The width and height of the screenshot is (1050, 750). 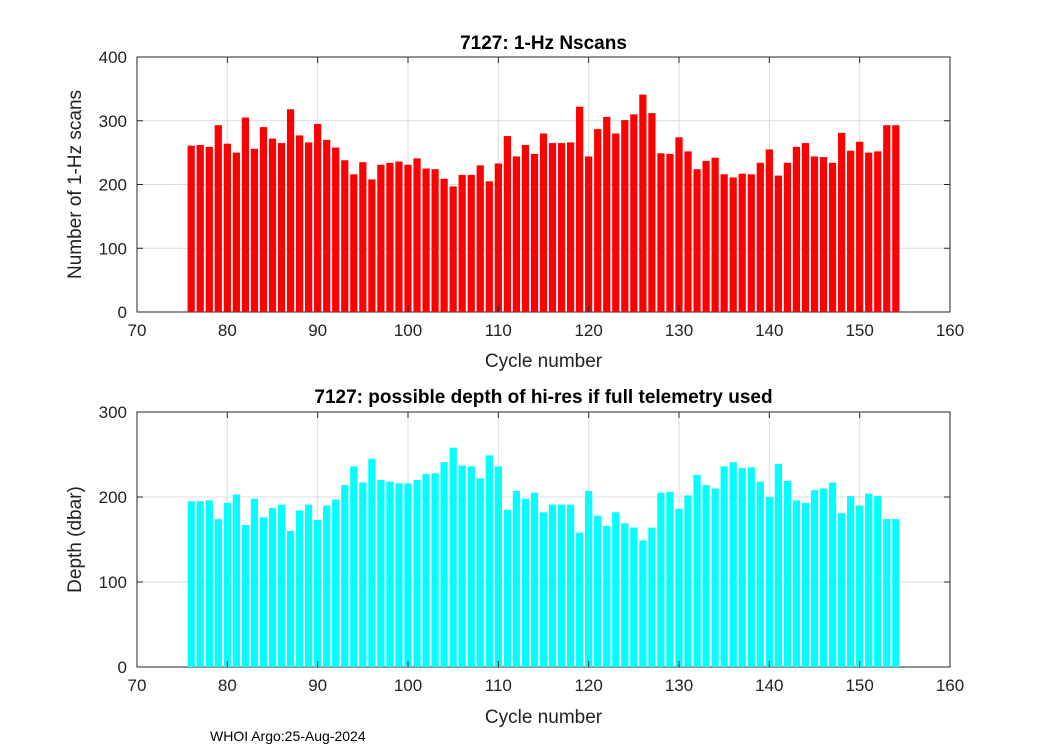 I want to click on nscans-chart-title: 7127: 1-Hz Nscans, so click(x=543, y=43).